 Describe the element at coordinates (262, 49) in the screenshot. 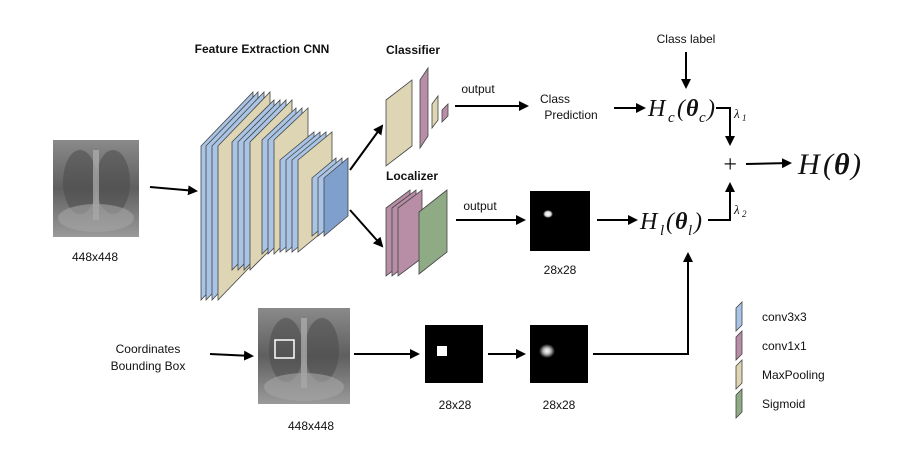

I see `feature-cnn-title: Feature Extraction CNN` at that location.